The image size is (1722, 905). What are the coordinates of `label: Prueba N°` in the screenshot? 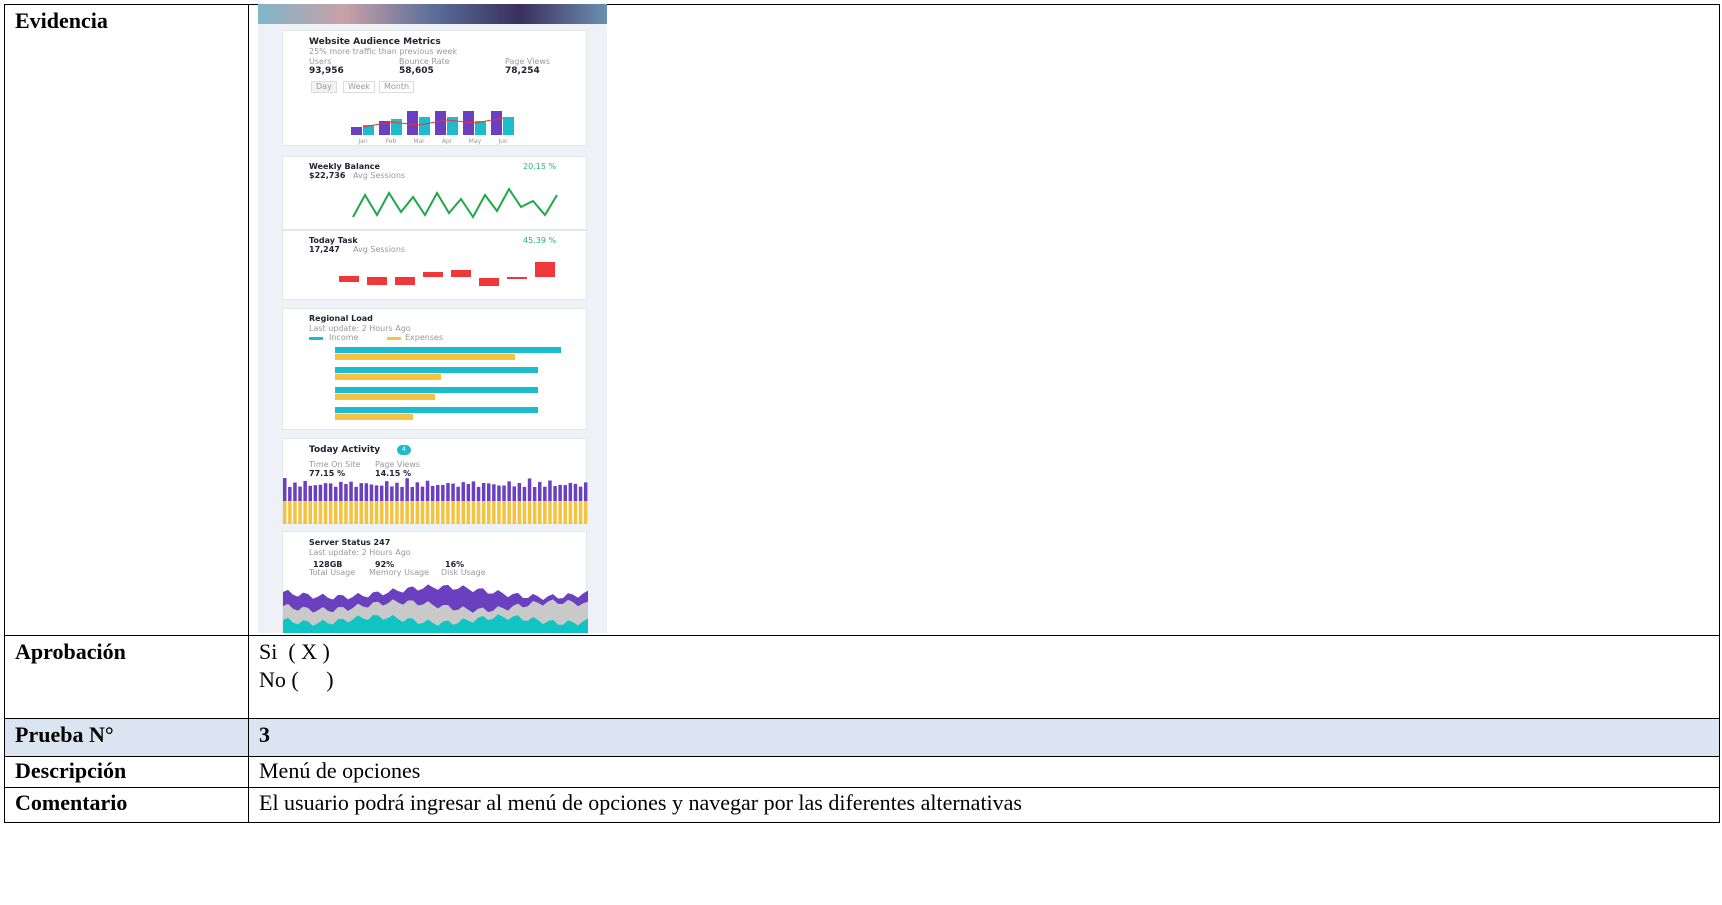 It's located at (64, 734).